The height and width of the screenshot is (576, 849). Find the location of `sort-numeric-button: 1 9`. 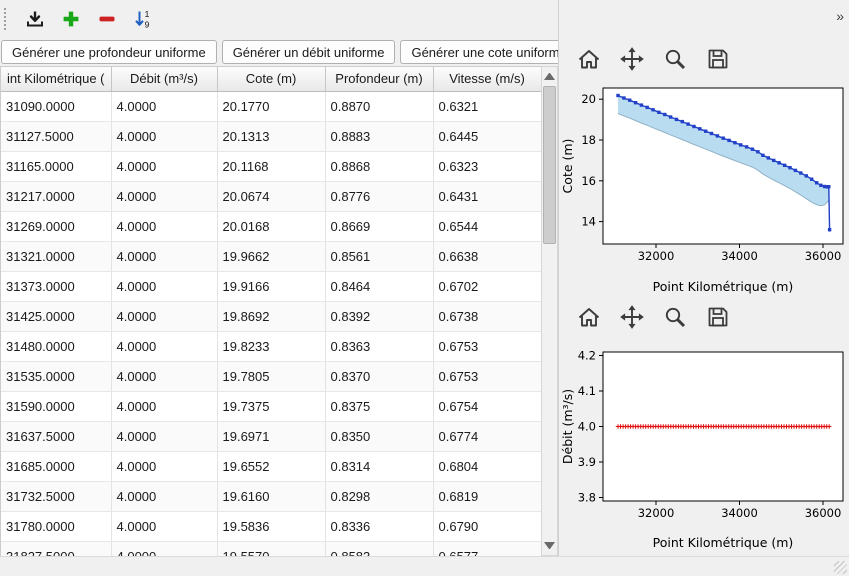

sort-numeric-button: 1 9 is located at coordinates (142, 19).